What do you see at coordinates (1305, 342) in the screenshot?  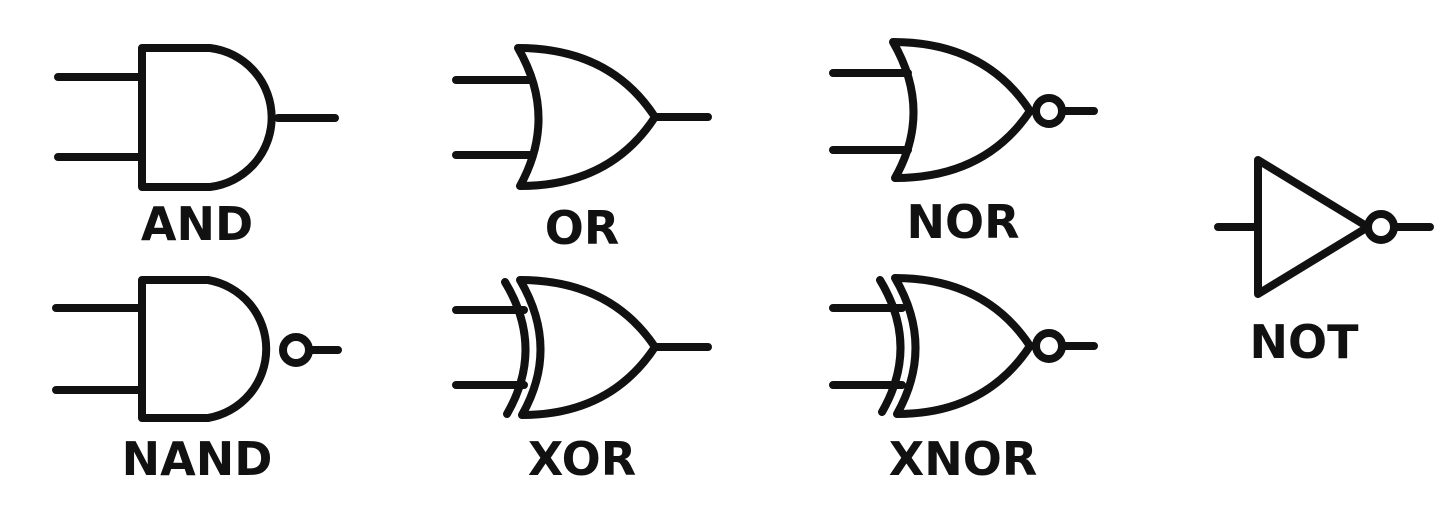 I see `not-gate-label: NOT` at bounding box center [1305, 342].